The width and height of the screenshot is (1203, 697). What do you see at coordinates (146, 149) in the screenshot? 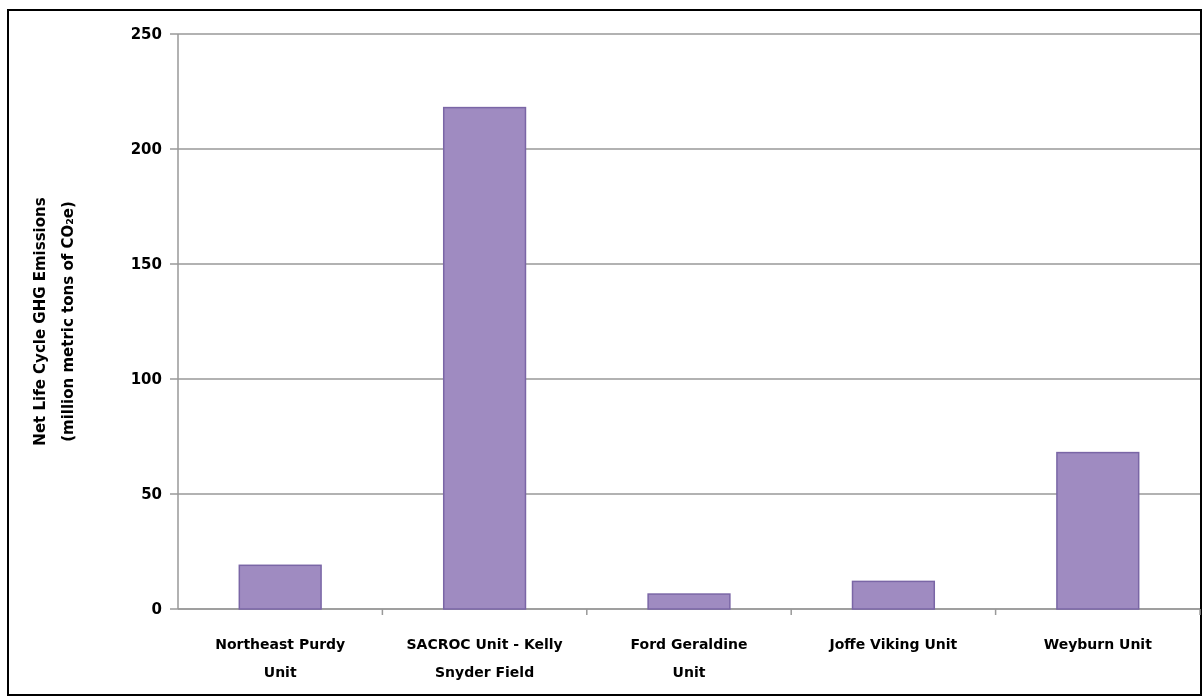
I see `y-tick-label: 200` at bounding box center [146, 149].